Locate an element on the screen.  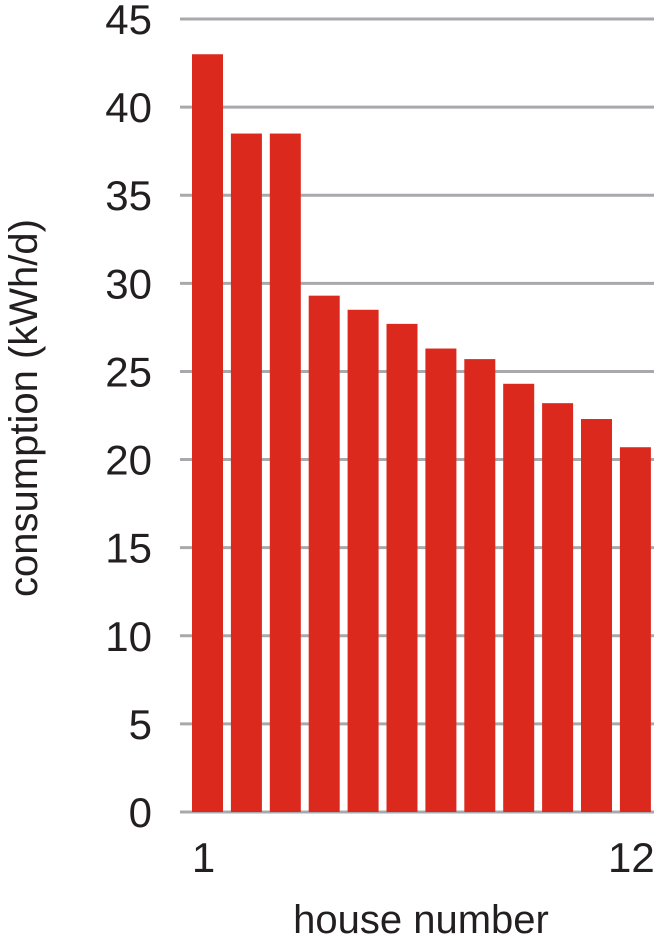
y-tick-label: 20 is located at coordinates (128, 460).